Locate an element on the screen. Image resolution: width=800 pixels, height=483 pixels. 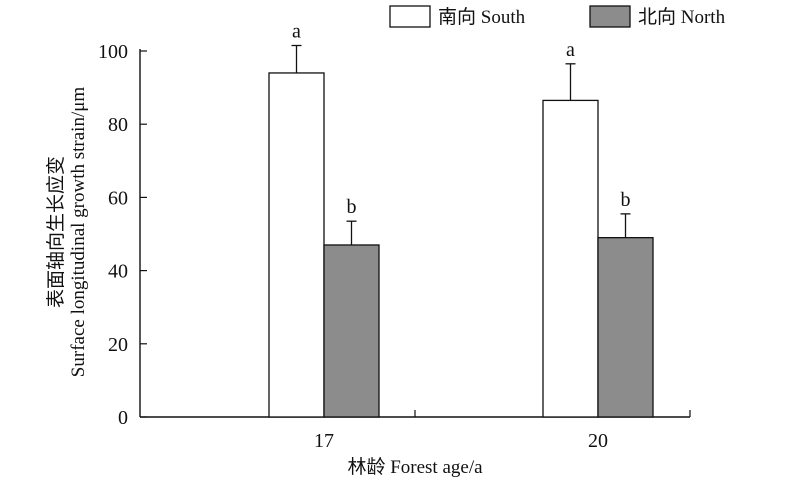
legend-label-south: 南向 South is located at coordinates (482, 17).